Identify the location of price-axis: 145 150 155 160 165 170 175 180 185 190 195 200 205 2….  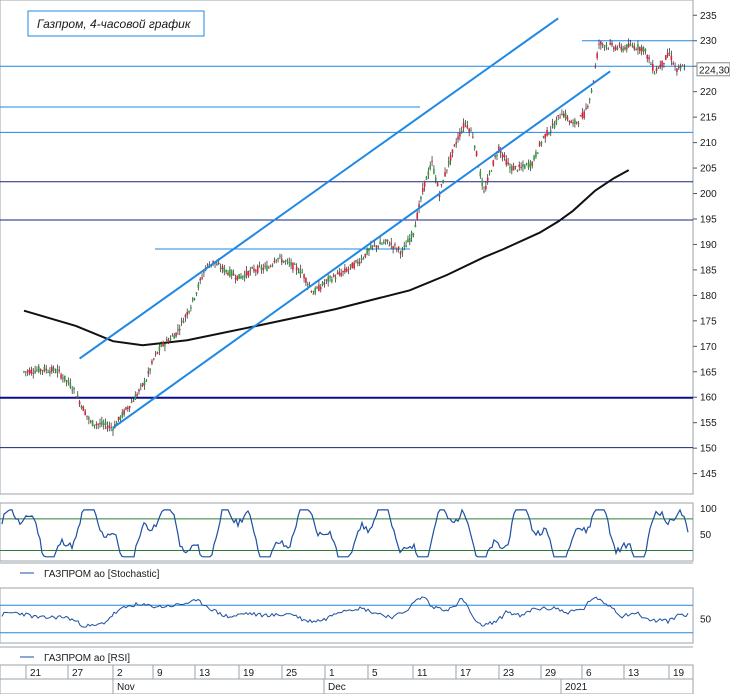
(705, 245).